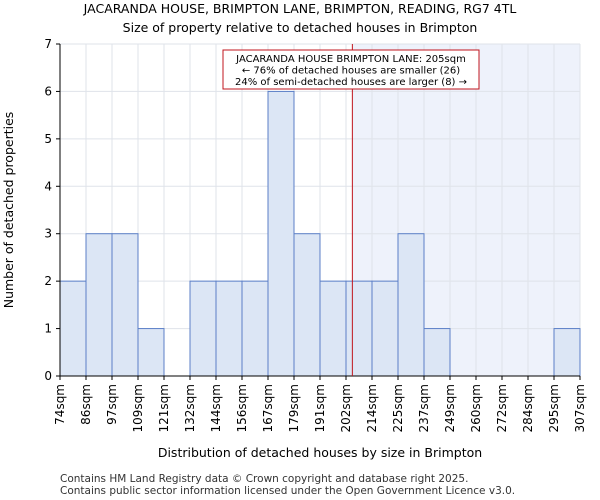 The height and width of the screenshot is (500, 600). What do you see at coordinates (48, 234) in the screenshot?
I see `y-tick-label: 3` at bounding box center [48, 234].